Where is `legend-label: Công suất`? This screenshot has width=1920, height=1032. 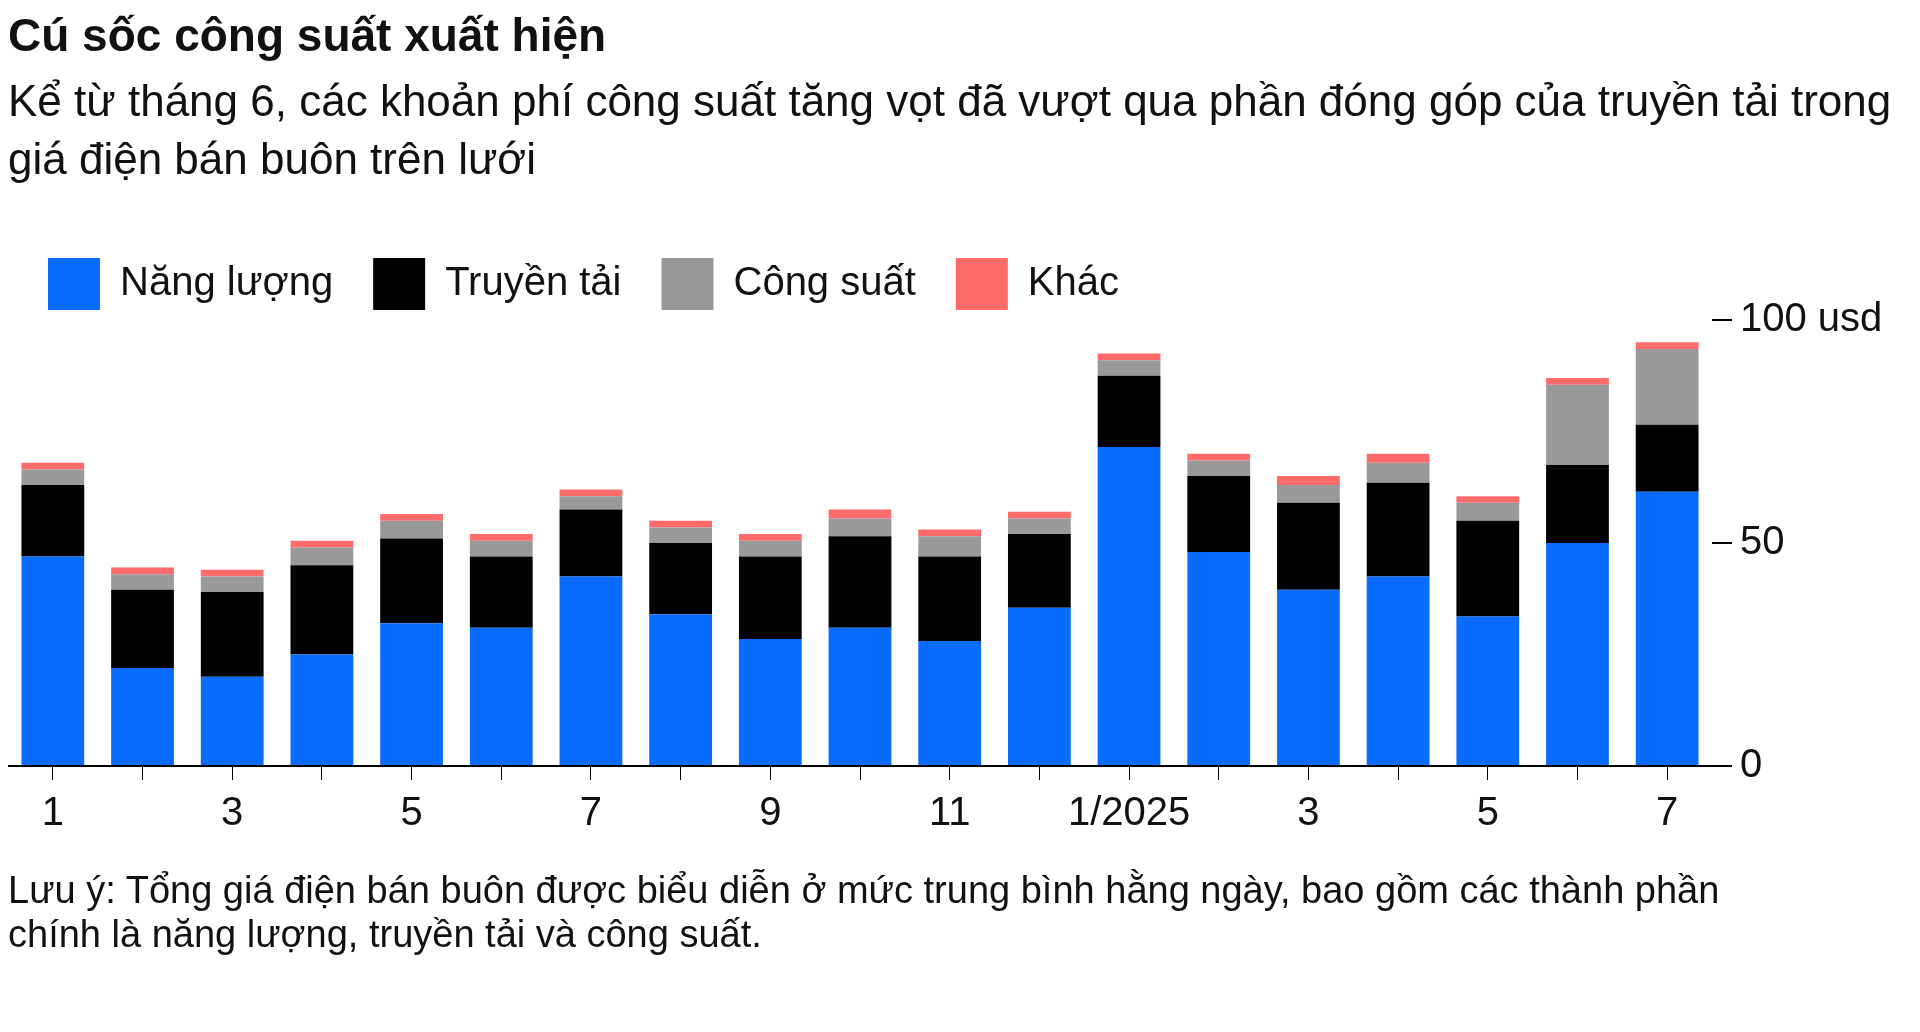
legend-label: Công suất is located at coordinates (824, 281).